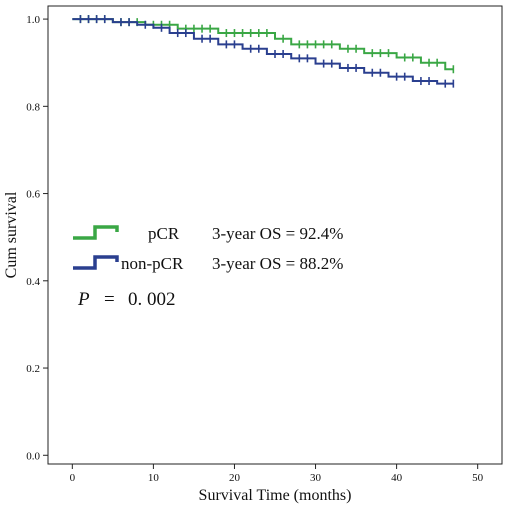  I want to click on survival-curve-non-pcr, so click(263, 51).